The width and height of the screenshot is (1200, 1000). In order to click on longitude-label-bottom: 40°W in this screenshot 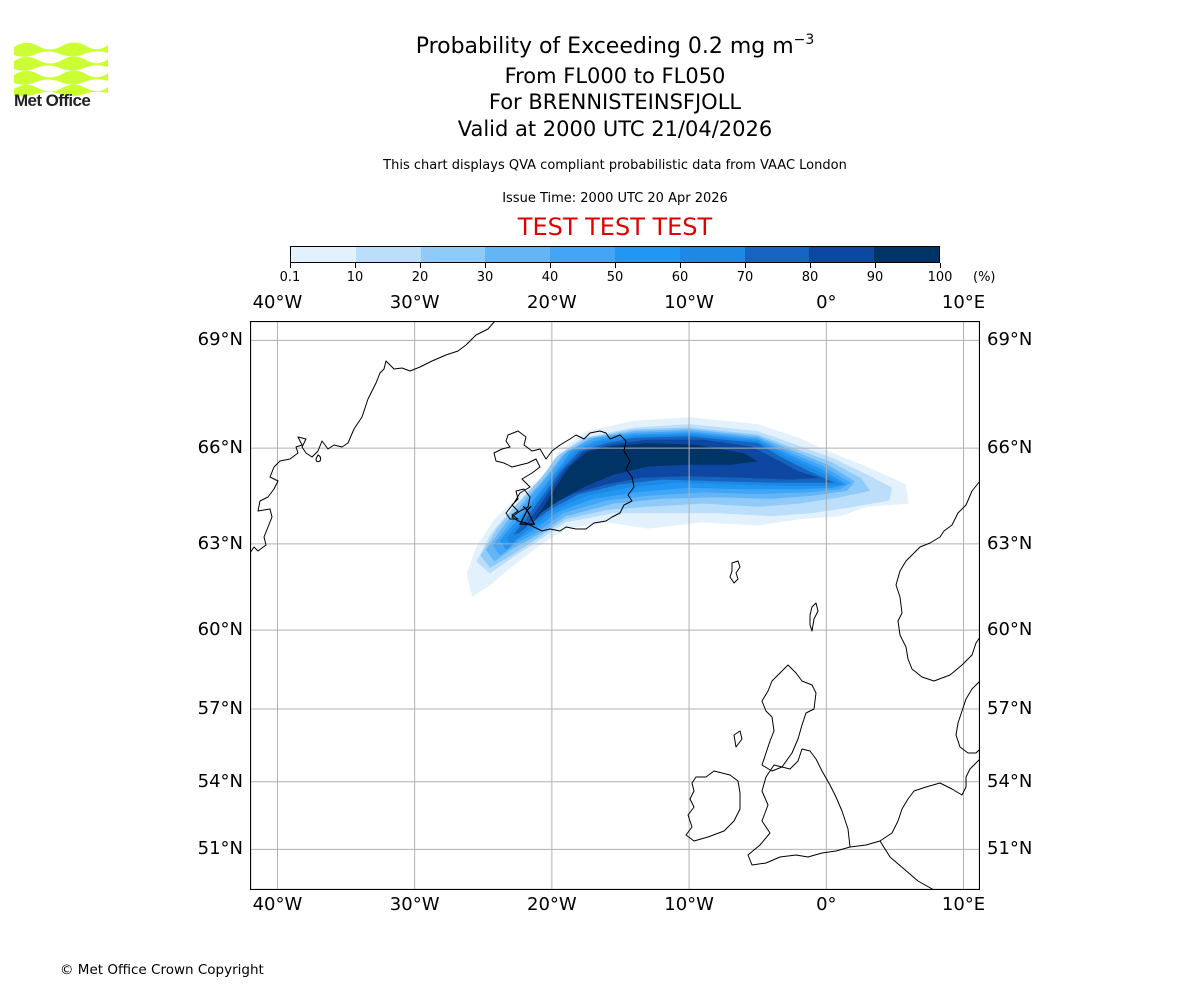, I will do `click(277, 904)`.